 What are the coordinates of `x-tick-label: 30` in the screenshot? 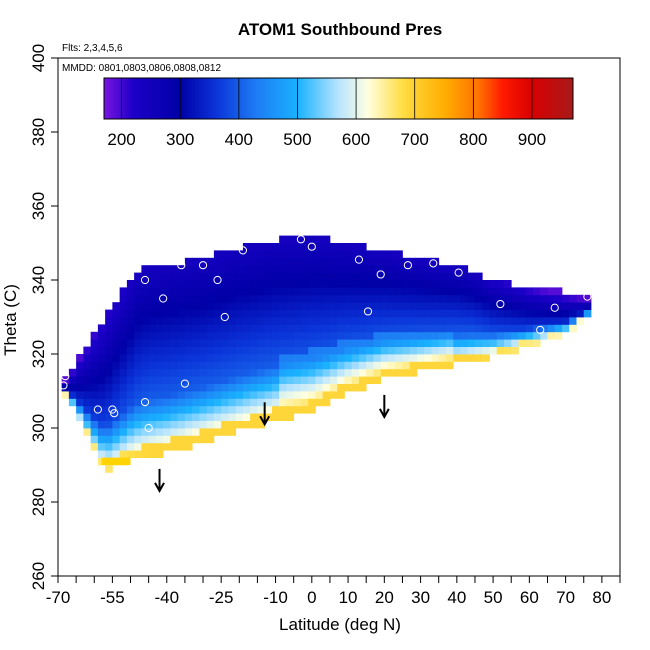 It's located at (420, 597).